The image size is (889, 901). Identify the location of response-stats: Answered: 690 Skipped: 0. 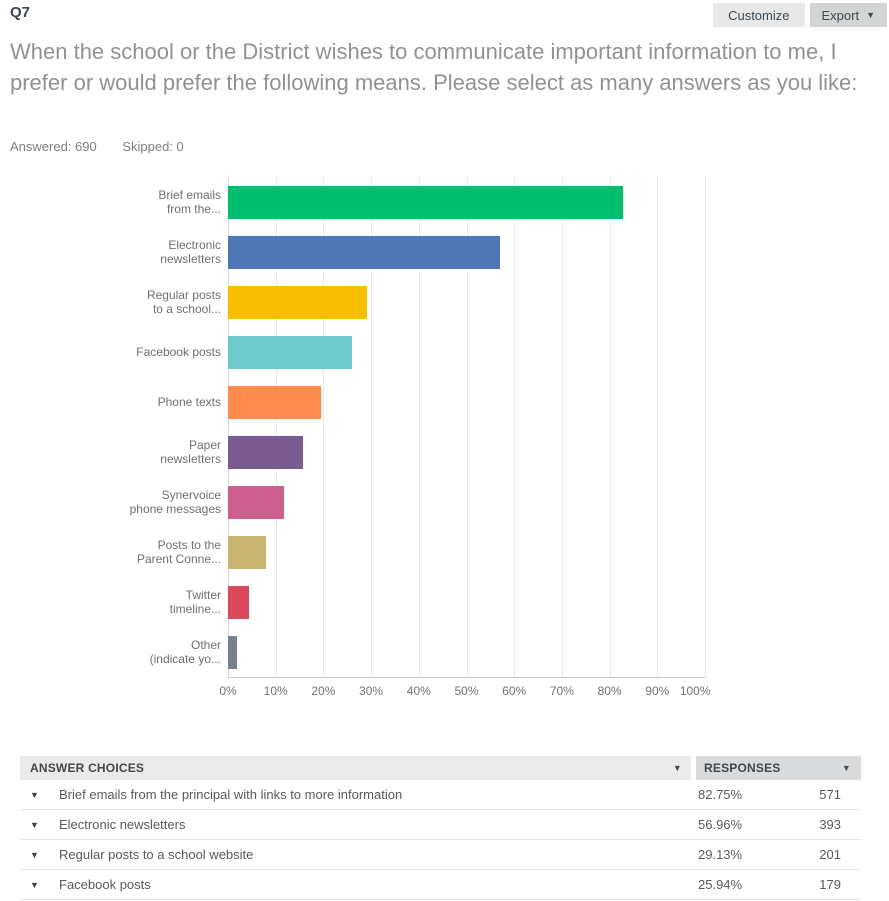
(108, 146).